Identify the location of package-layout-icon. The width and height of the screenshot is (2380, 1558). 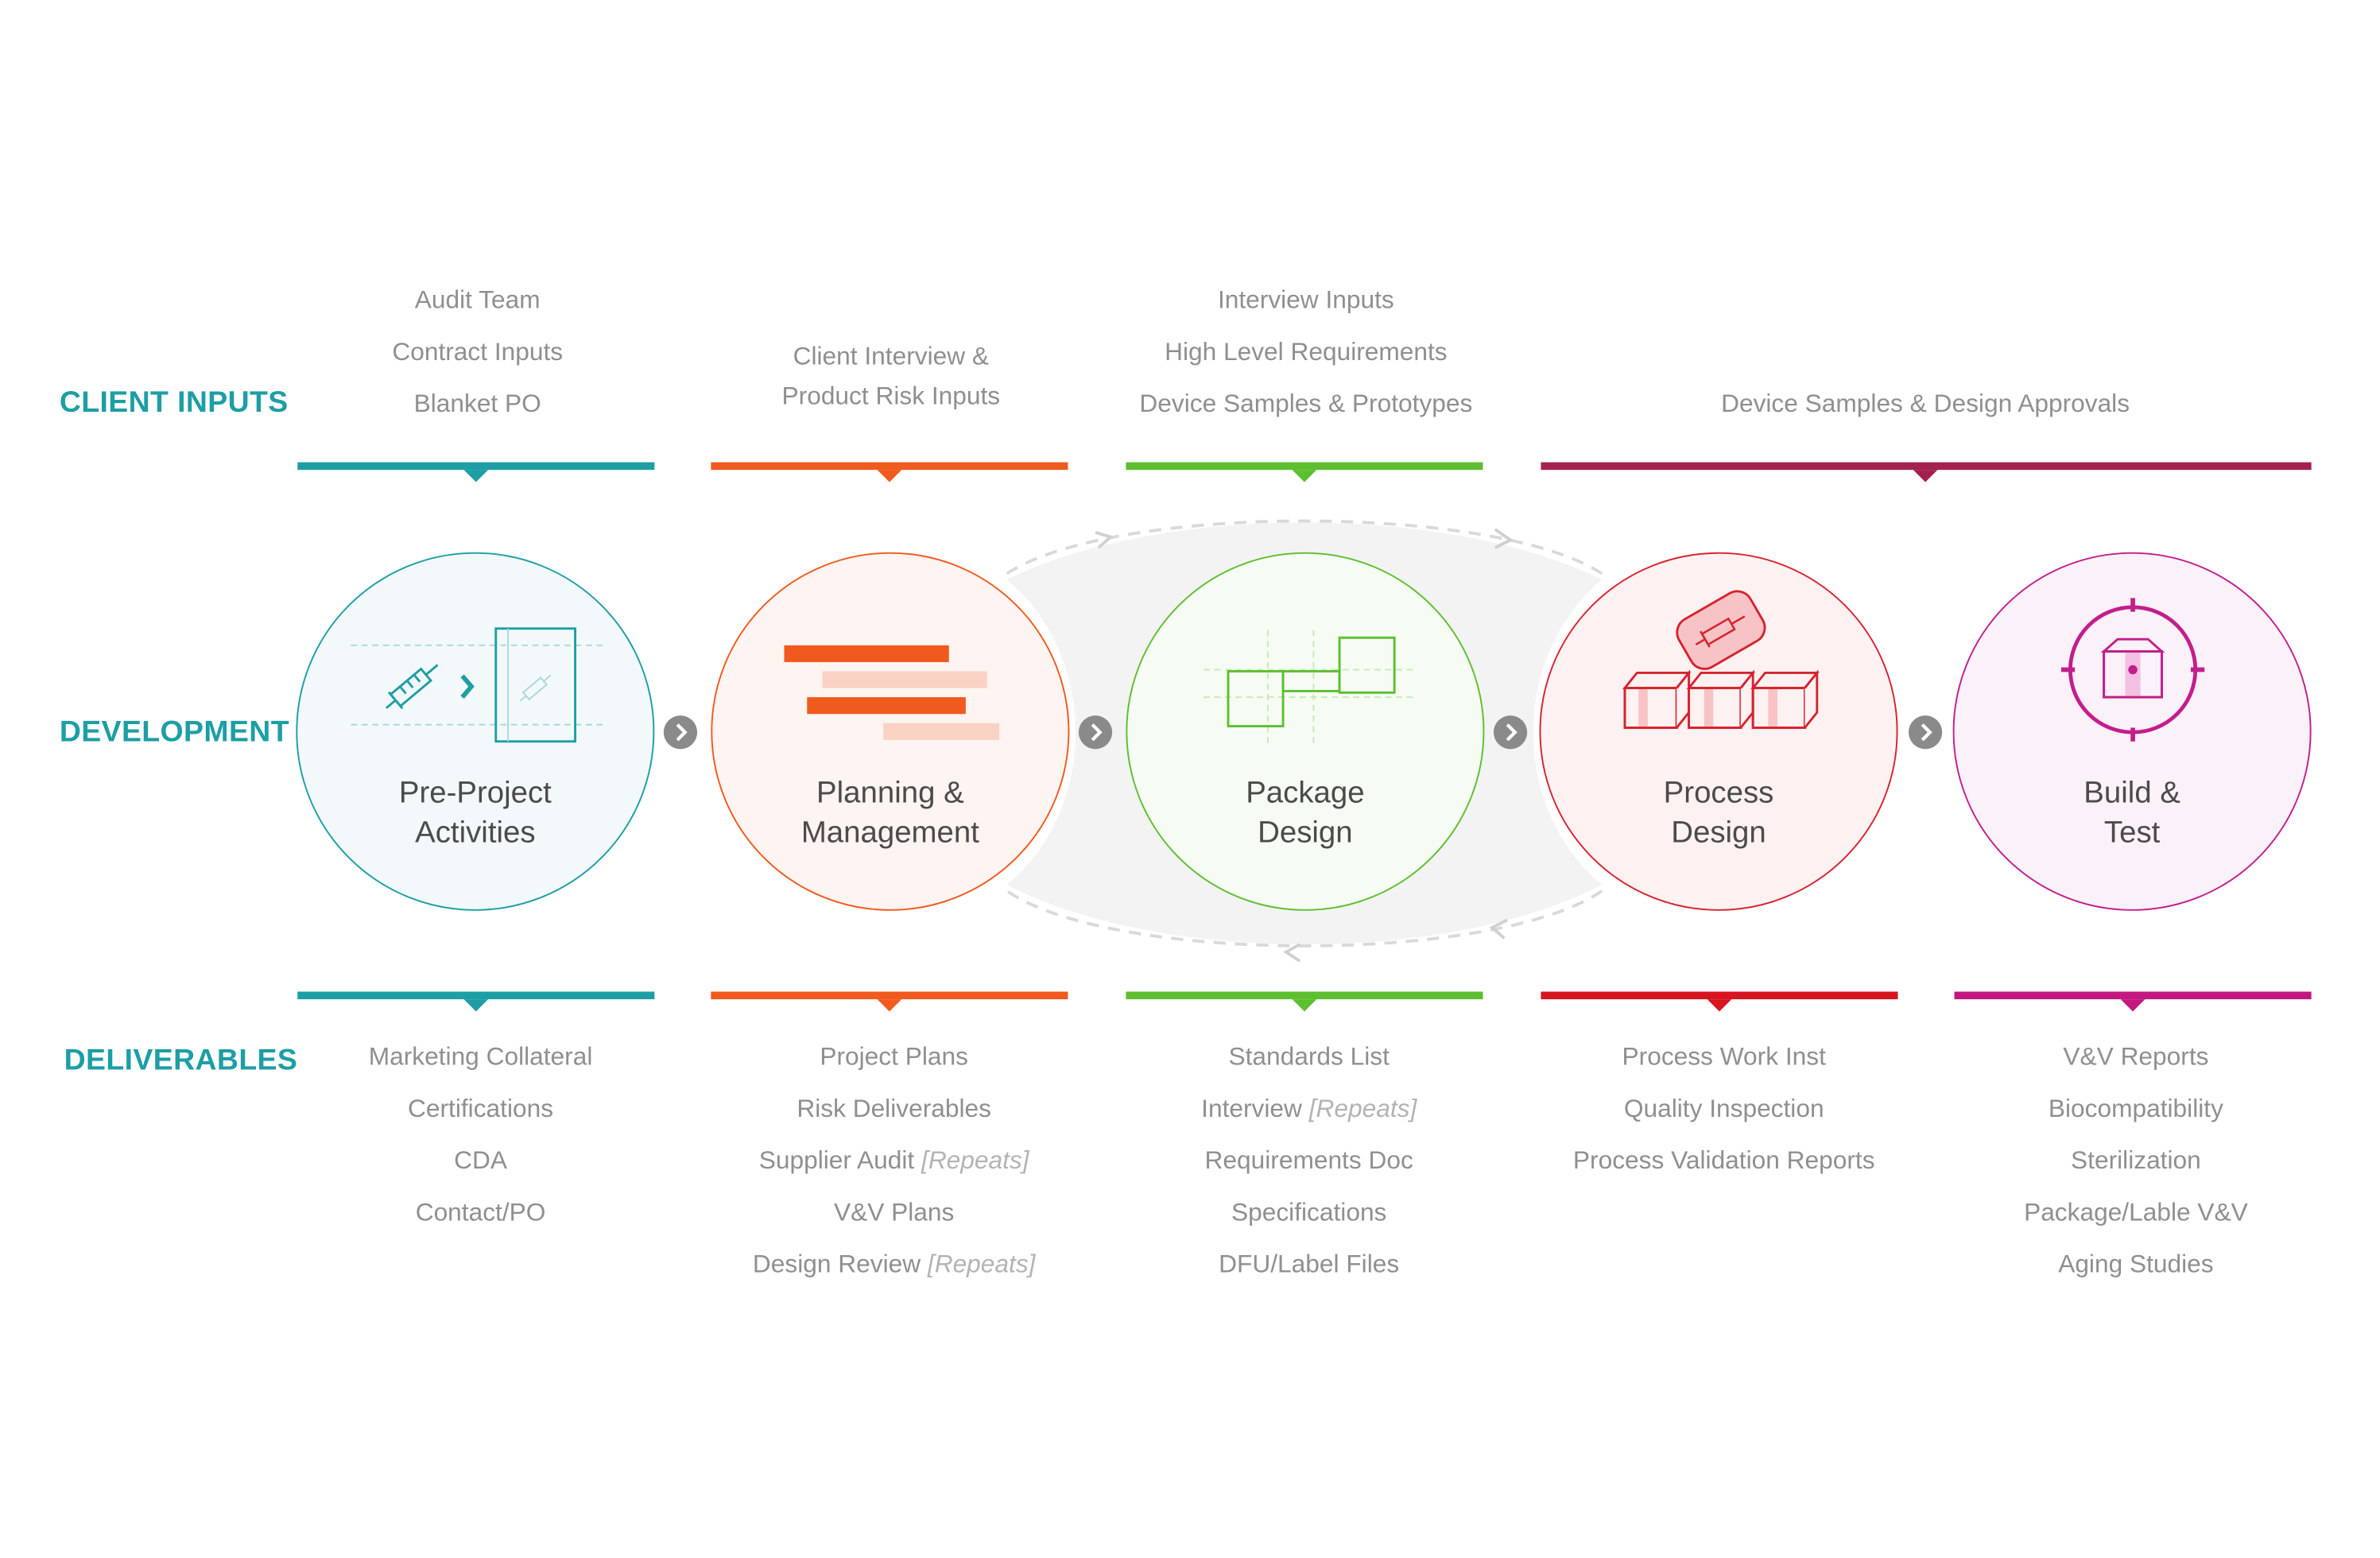
(1310, 688).